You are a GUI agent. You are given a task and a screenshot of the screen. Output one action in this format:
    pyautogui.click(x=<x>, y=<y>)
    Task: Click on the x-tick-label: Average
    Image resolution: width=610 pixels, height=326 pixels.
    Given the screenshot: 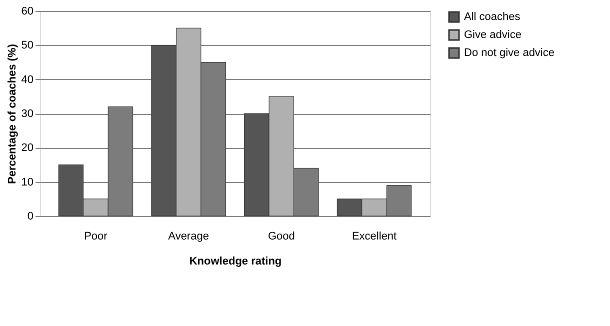 What is the action you would take?
    pyautogui.click(x=188, y=236)
    